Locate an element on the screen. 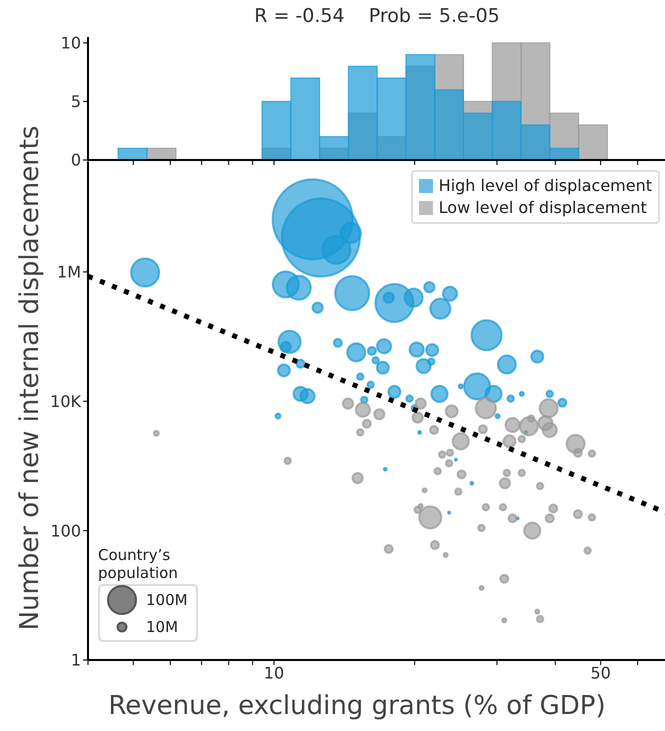  y-tick-label: 10K is located at coordinates (66, 401).